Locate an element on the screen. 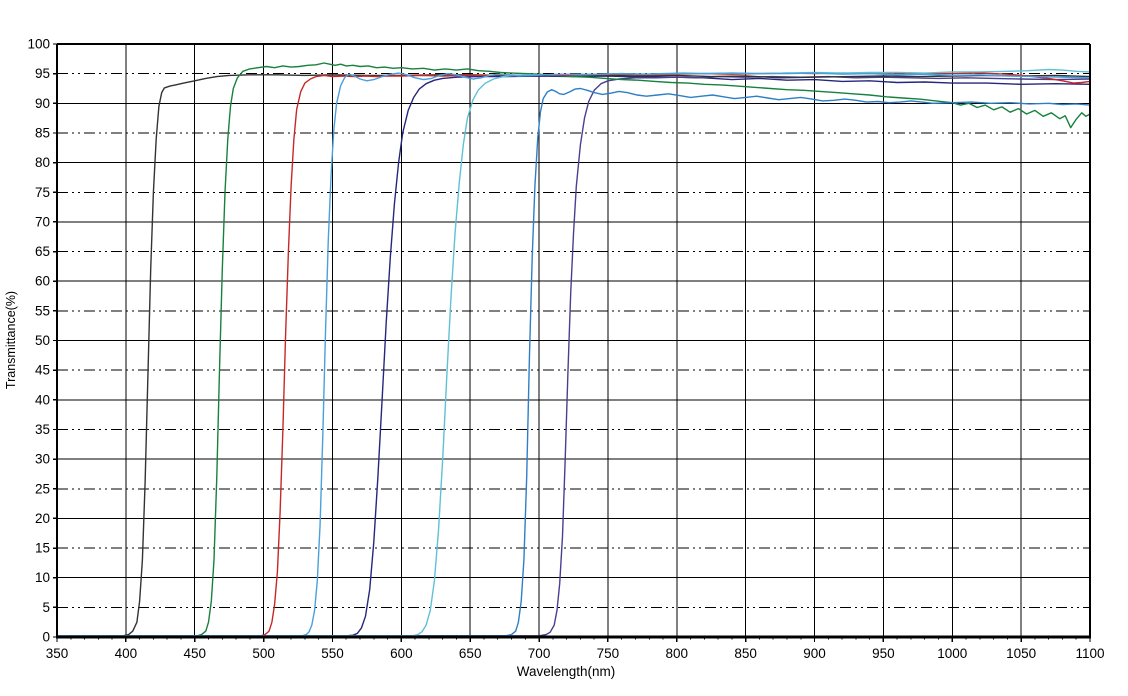 The image size is (1128, 696). x-tick-label: 1000 is located at coordinates (952, 653).